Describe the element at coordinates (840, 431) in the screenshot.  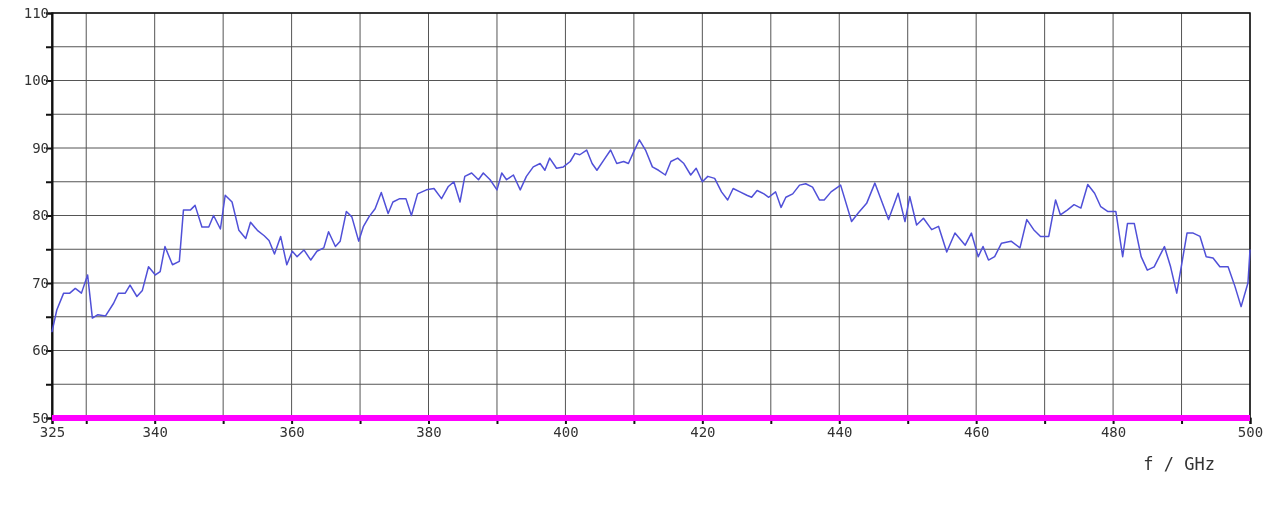
I see `x-tick-label: 440` at that location.